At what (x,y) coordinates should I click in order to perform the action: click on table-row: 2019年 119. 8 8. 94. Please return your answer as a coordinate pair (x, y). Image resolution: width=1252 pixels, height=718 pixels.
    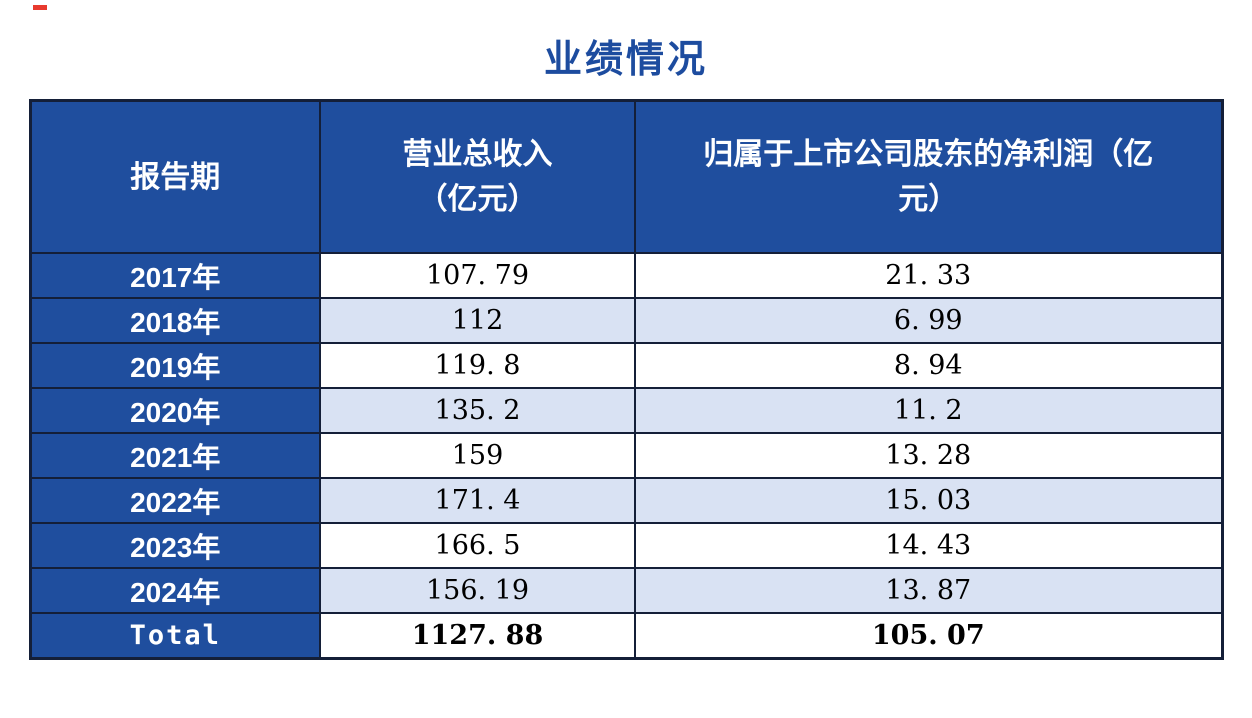
    Looking at the image, I should click on (626, 365).